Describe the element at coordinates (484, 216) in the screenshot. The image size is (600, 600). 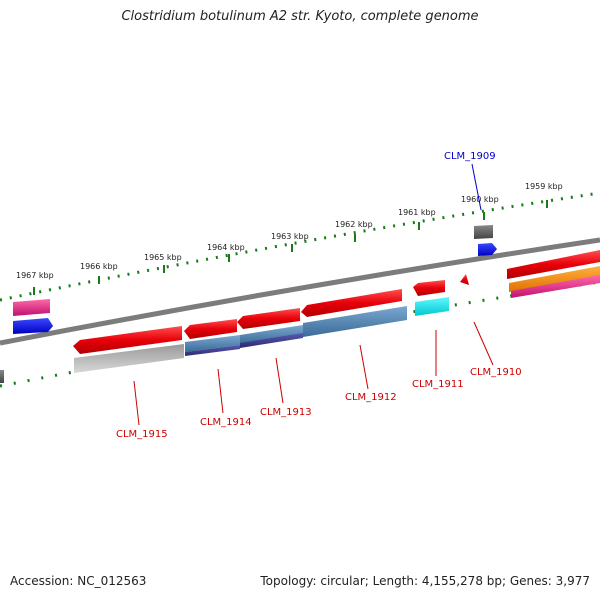
I see `tick-mark-1960` at that location.